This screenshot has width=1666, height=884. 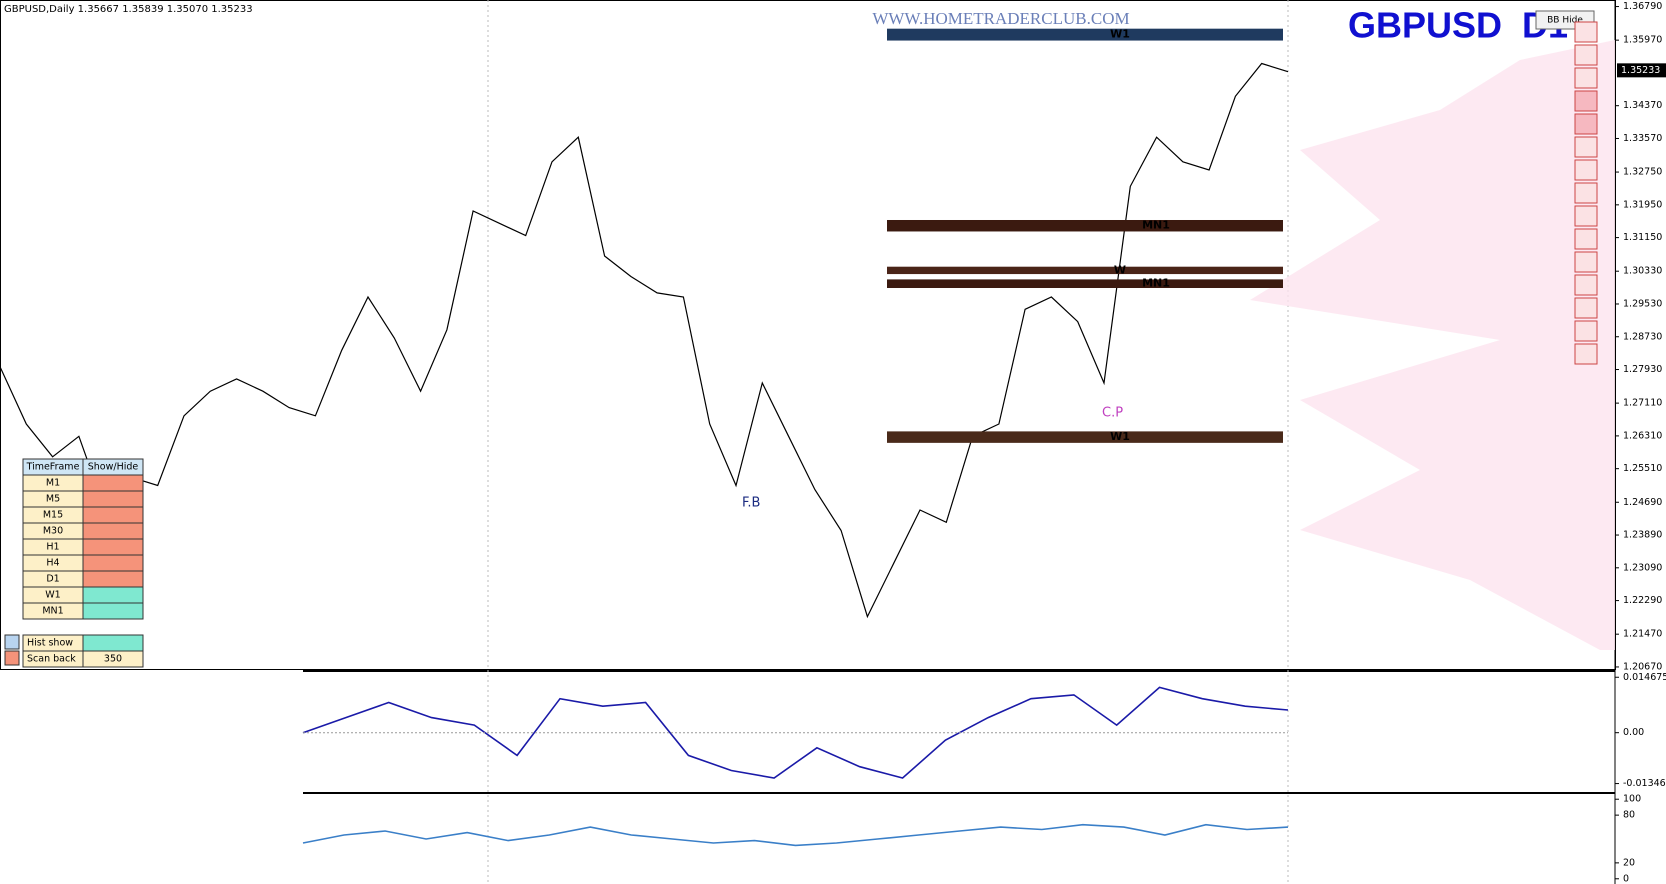 I want to click on y-tick-label: 1.32750, so click(x=1642, y=172).